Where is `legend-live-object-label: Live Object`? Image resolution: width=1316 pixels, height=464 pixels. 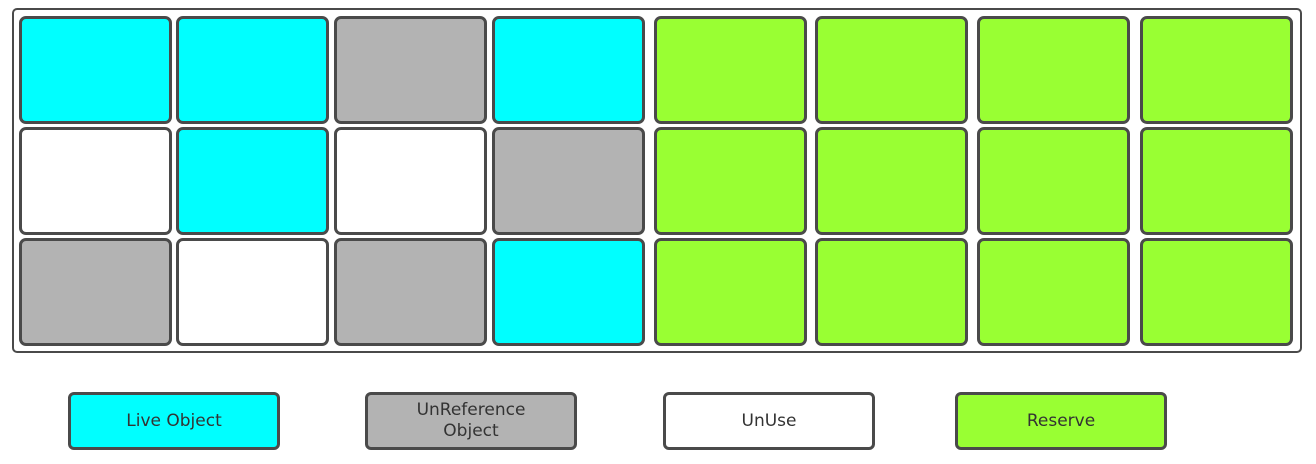 legend-live-object-label: Live Object is located at coordinates (174, 420).